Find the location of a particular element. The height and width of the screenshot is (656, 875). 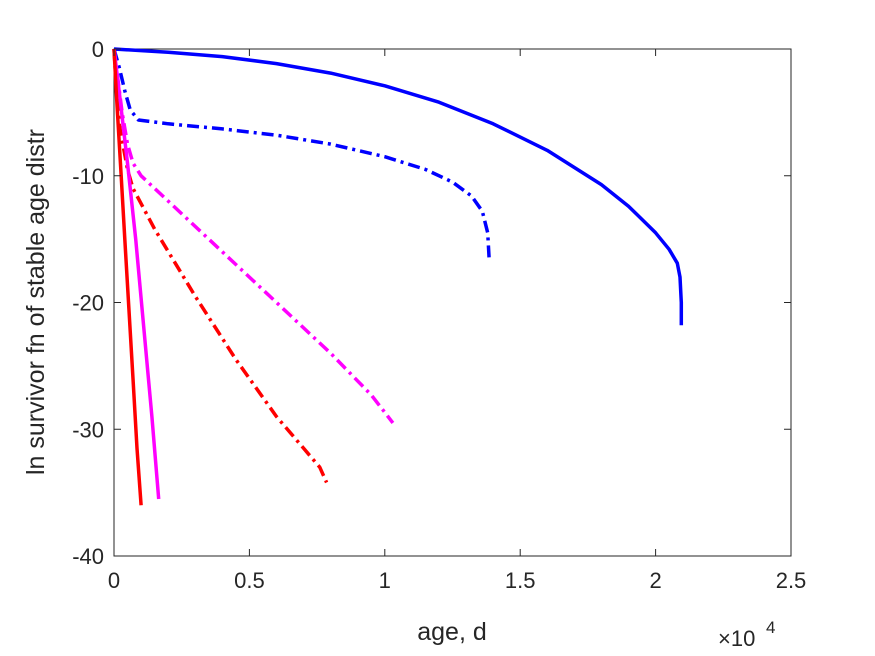

x-tick-label: 2 is located at coordinates (655, 580).